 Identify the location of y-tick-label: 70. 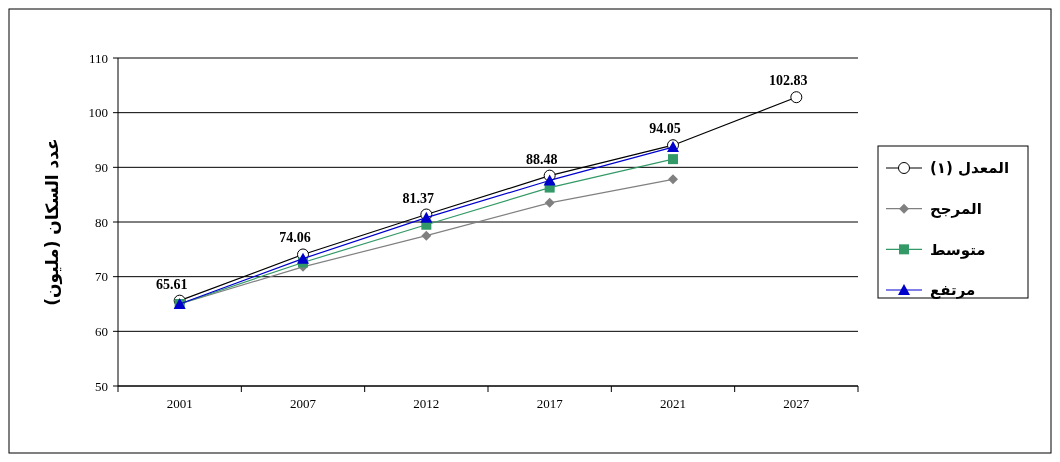
(101, 277).